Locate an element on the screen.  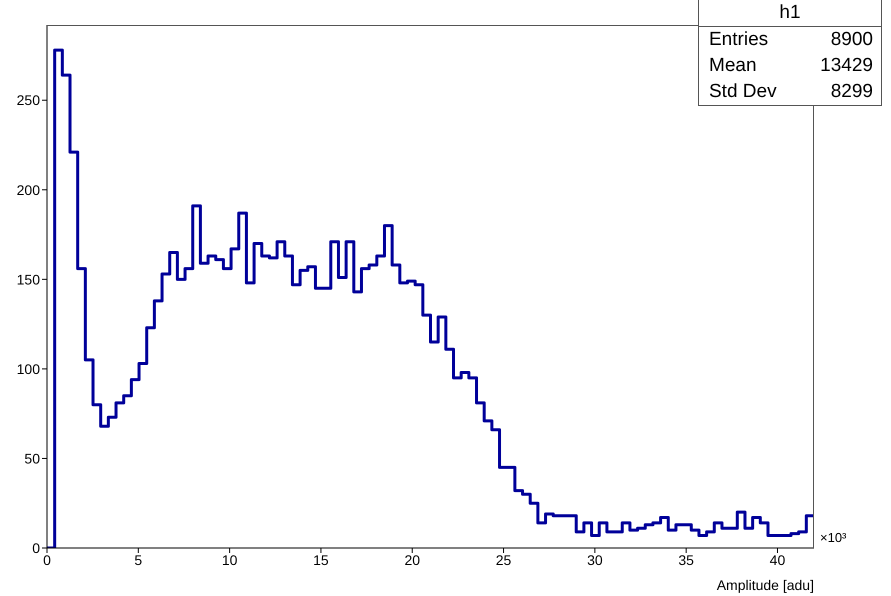
y-tick-label: 100 is located at coordinates (28, 368).